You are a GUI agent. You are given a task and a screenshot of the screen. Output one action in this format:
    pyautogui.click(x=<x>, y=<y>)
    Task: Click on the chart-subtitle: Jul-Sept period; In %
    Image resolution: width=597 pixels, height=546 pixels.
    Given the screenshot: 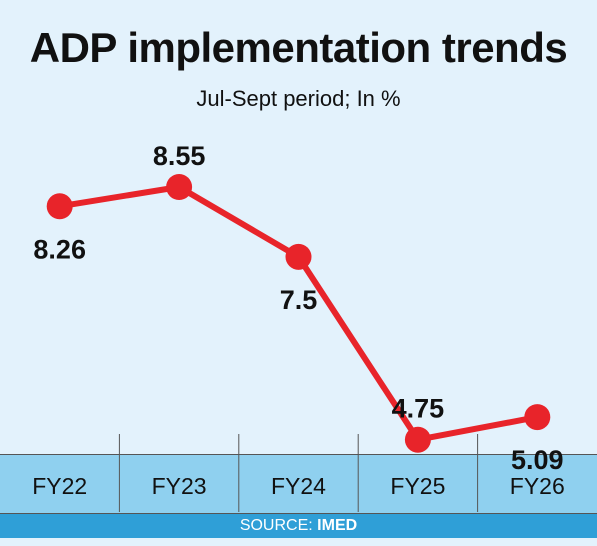 What is the action you would take?
    pyautogui.click(x=298, y=98)
    